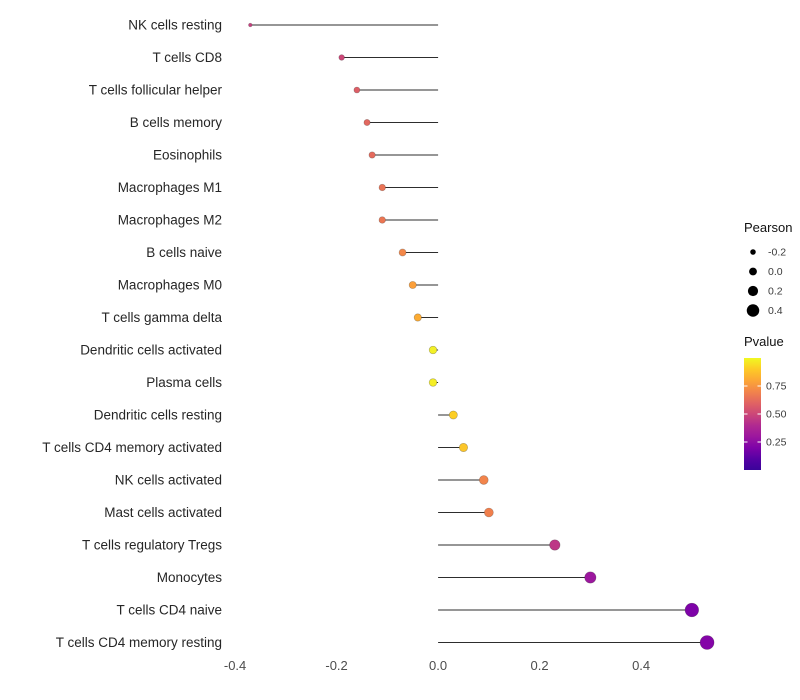 The height and width of the screenshot is (700, 800). What do you see at coordinates (139, 642) in the screenshot?
I see `y-axis-label: T cells CD4 memory resting` at bounding box center [139, 642].